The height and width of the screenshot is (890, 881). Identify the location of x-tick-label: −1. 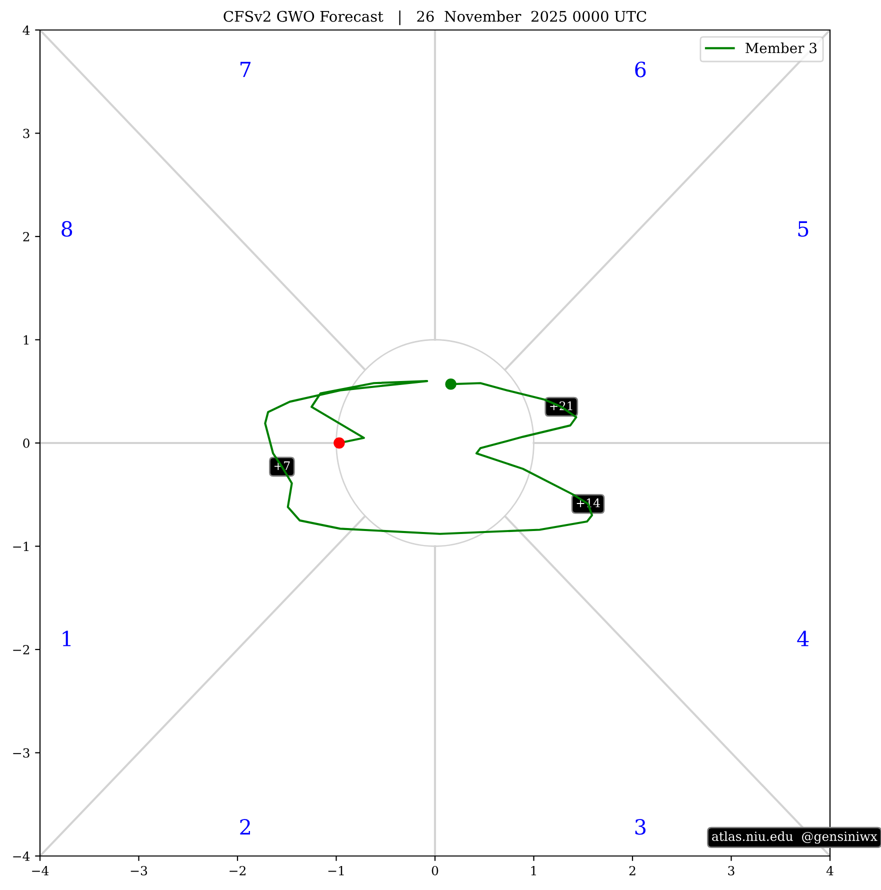
(336, 871).